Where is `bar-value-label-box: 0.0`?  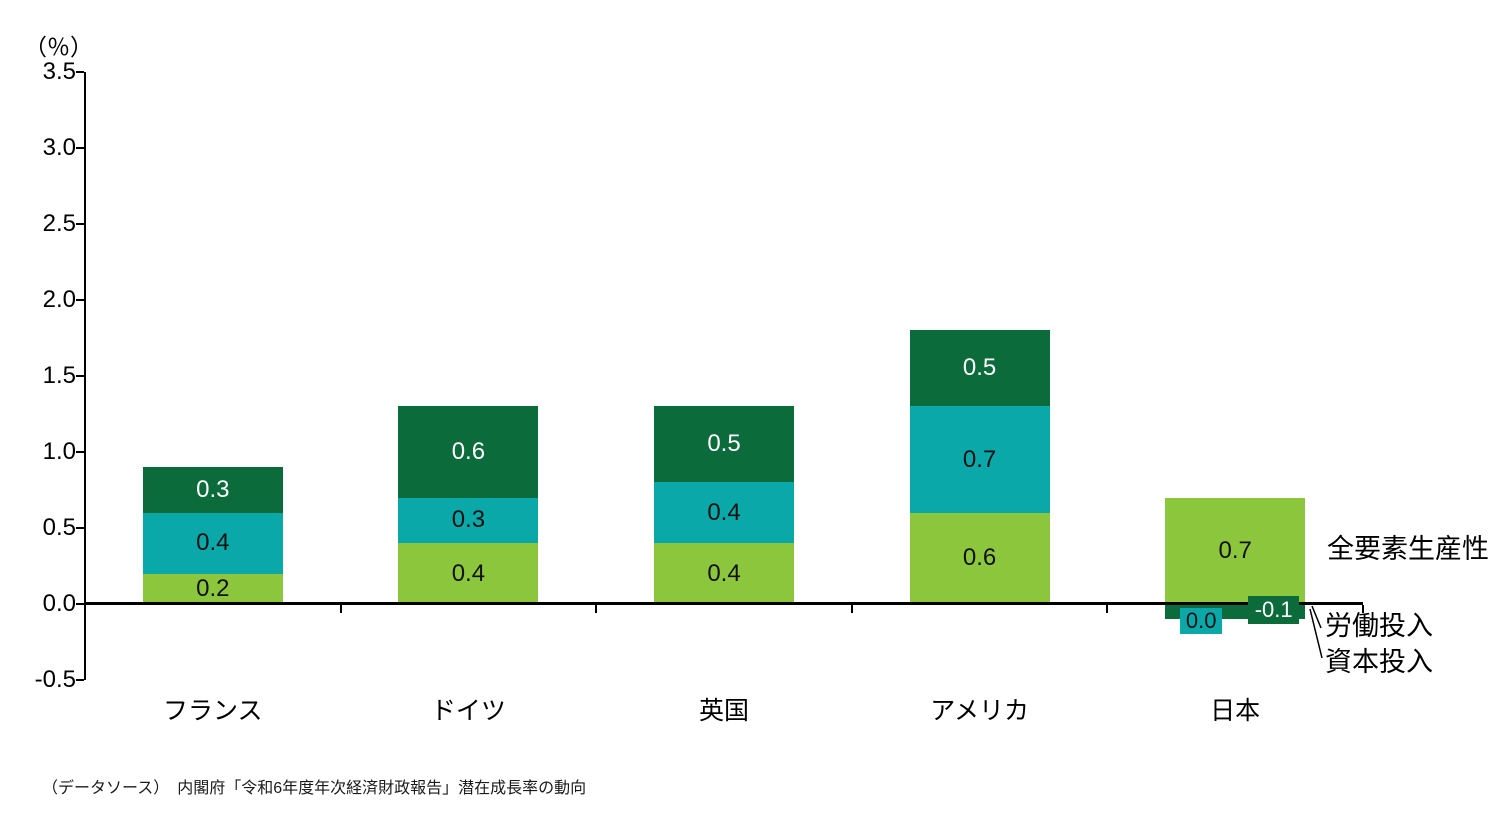 bar-value-label-box: 0.0 is located at coordinates (1201, 621).